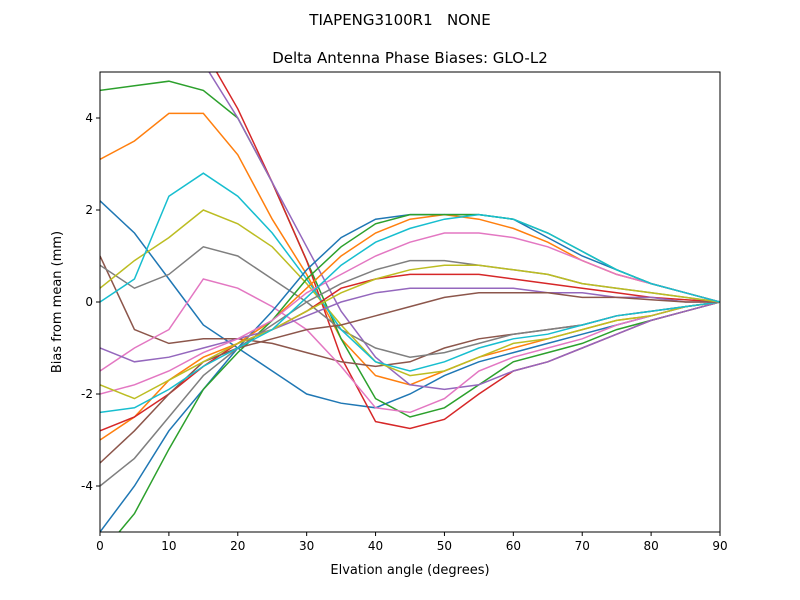 The width and height of the screenshot is (800, 600). Describe the element at coordinates (89, 302) in the screenshot. I see `y-tick-label: 0` at that location.